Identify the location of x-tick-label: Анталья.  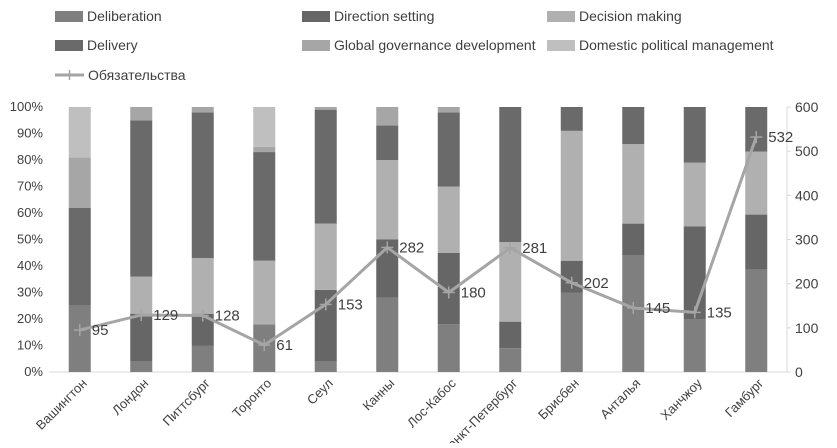
(620, 399).